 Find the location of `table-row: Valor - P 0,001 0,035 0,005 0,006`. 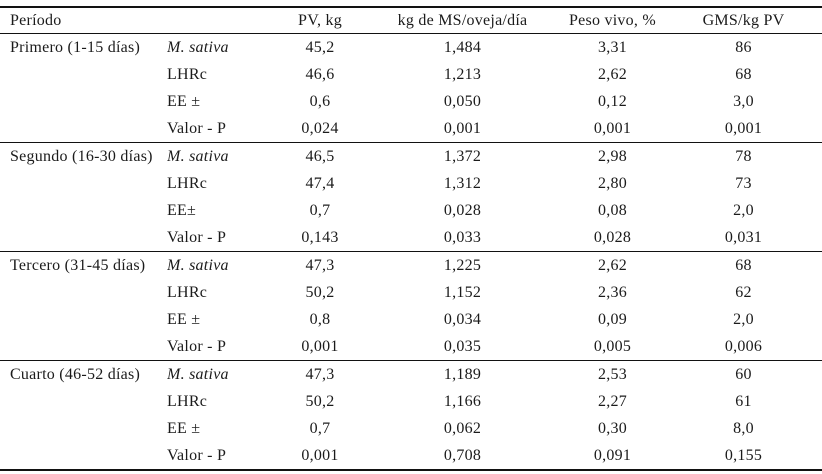

table-row: Valor - P 0,001 0,035 0,005 0,006 is located at coordinates (411, 347).